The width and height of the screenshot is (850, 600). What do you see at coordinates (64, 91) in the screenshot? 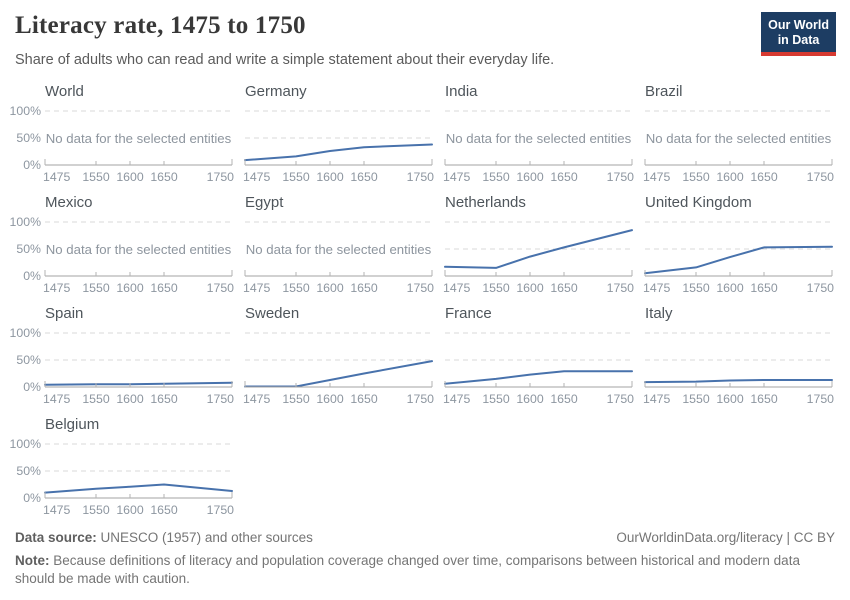
I see `facet-title: World` at bounding box center [64, 91].